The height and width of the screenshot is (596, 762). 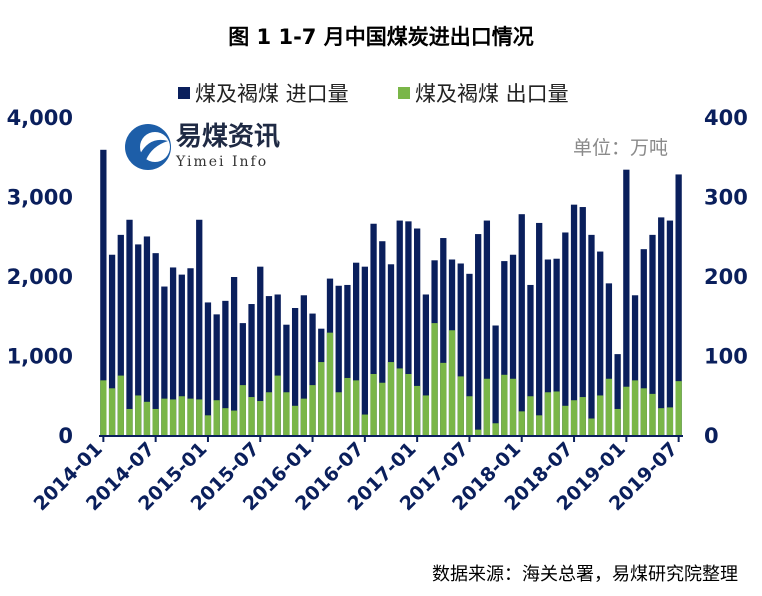 What do you see at coordinates (380, 37) in the screenshot?
I see `chart-title: 图 1 1-7 月中国煤炭进出口情况` at bounding box center [380, 37].